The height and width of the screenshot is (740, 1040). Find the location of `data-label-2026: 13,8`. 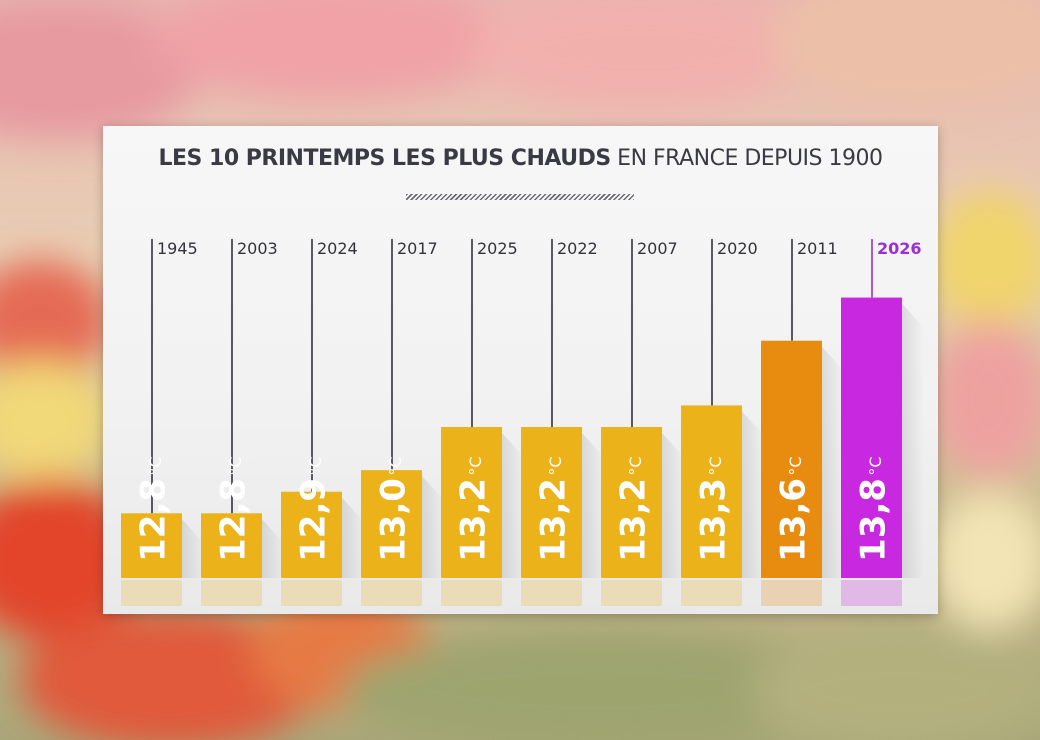

data-label-2026: 13,8 is located at coordinates (874, 520).